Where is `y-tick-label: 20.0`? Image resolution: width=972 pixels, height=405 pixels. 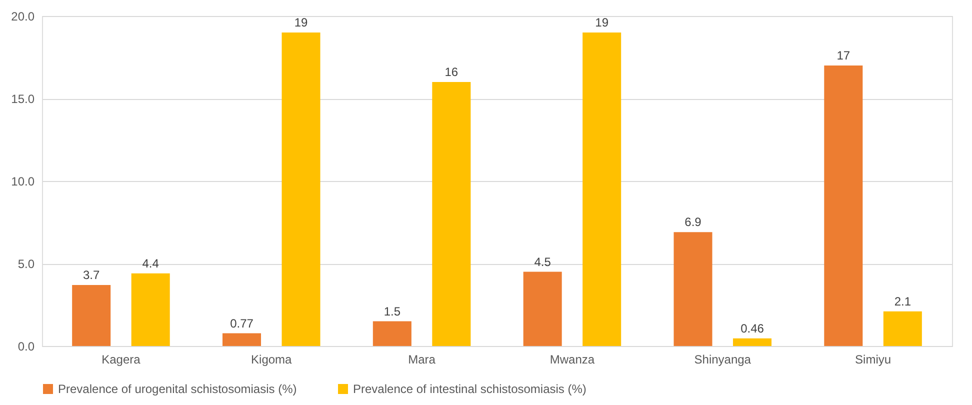 y-tick-label: 20.0 is located at coordinates (23, 17).